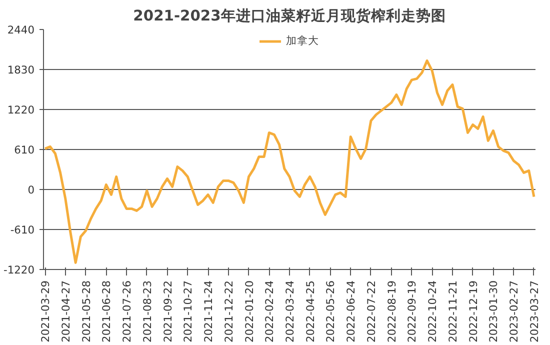  I want to click on x-tick-label: 2022-04-25, so click(310, 311).